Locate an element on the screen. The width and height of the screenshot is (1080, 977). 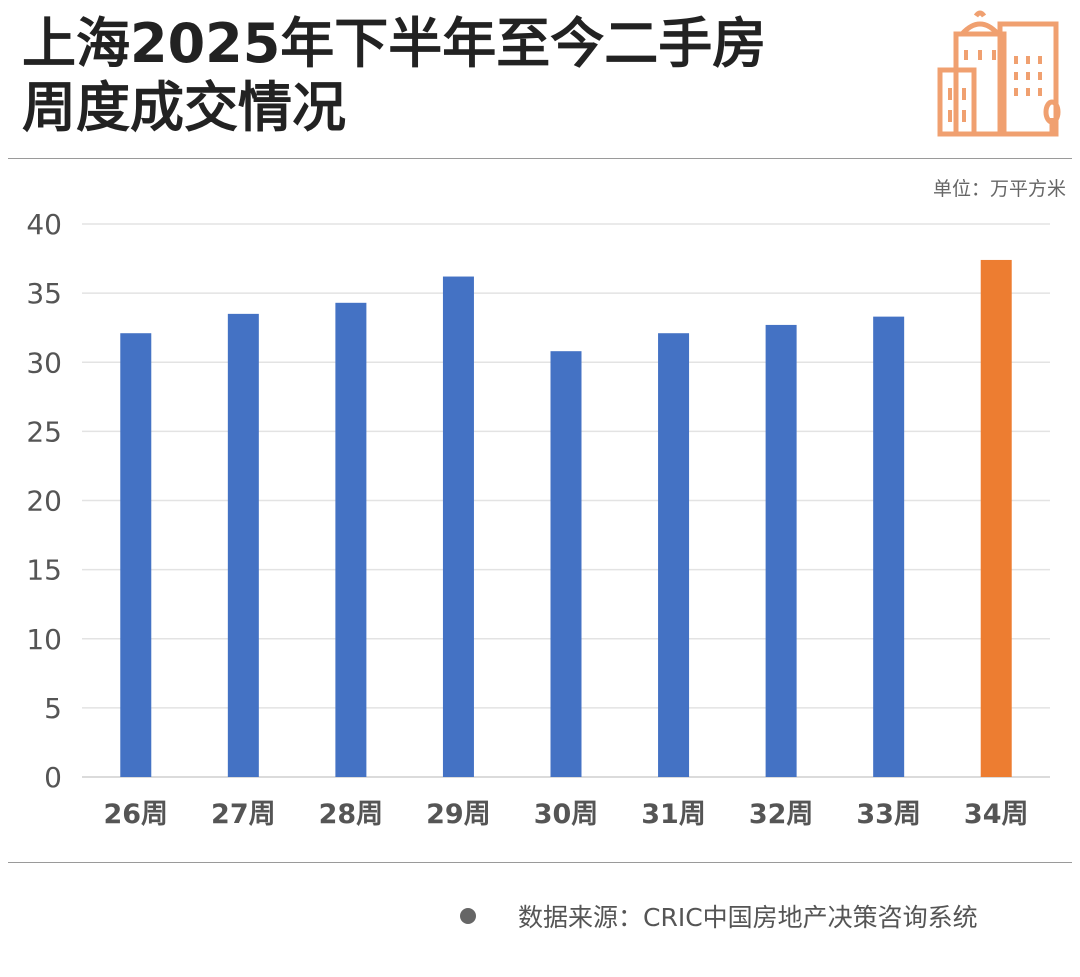
x-tick-label: 27周 is located at coordinates (243, 814).